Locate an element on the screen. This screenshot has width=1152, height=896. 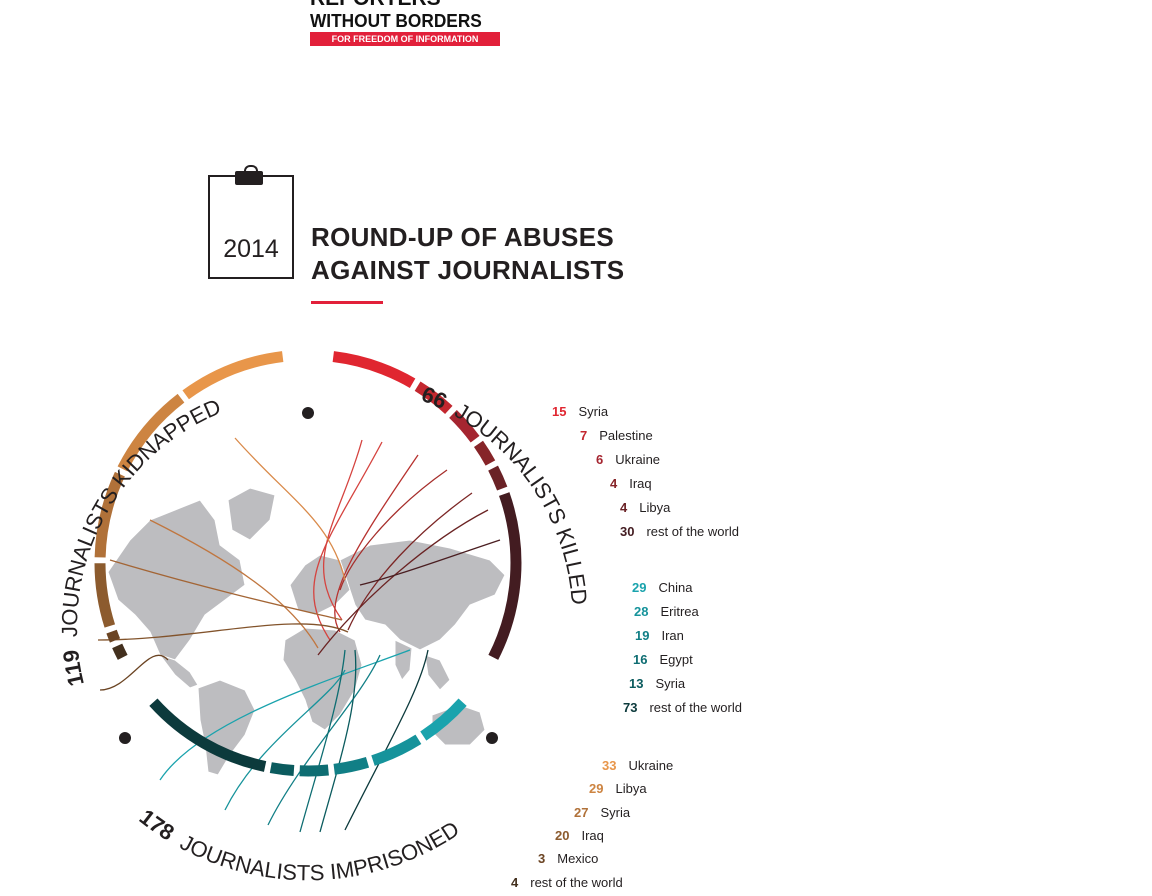
legend-value: 3 is located at coordinates (542, 859).